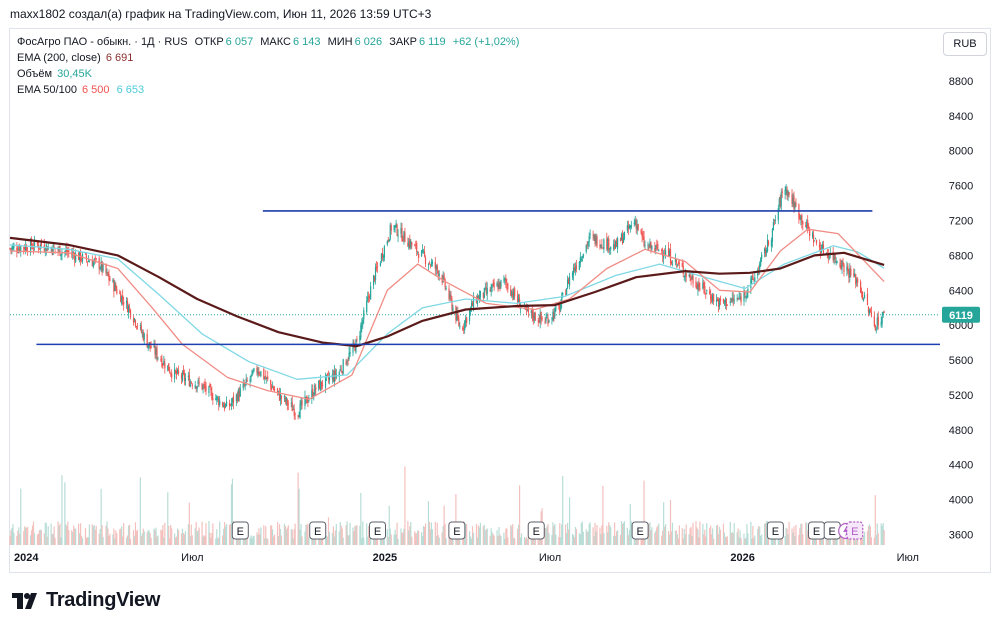 Image resolution: width=1000 pixels, height=629 pixels. I want to click on close-label: ЗАКР, so click(403, 42).